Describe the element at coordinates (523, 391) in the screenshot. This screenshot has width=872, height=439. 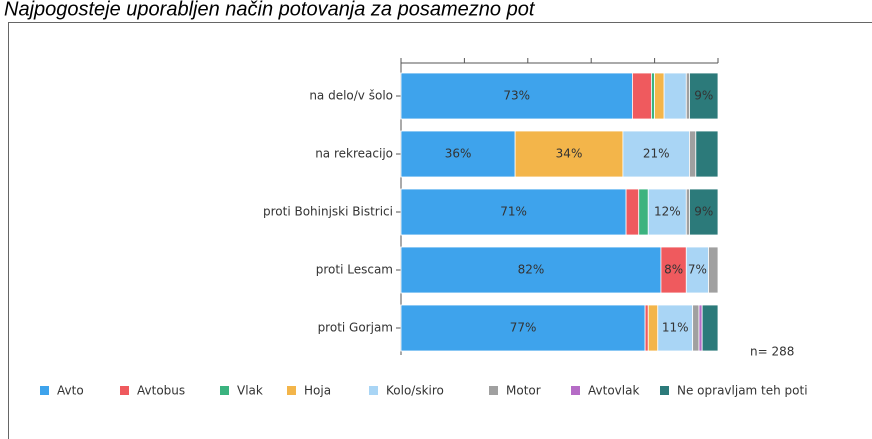
I see `legend-label: Motor` at that location.